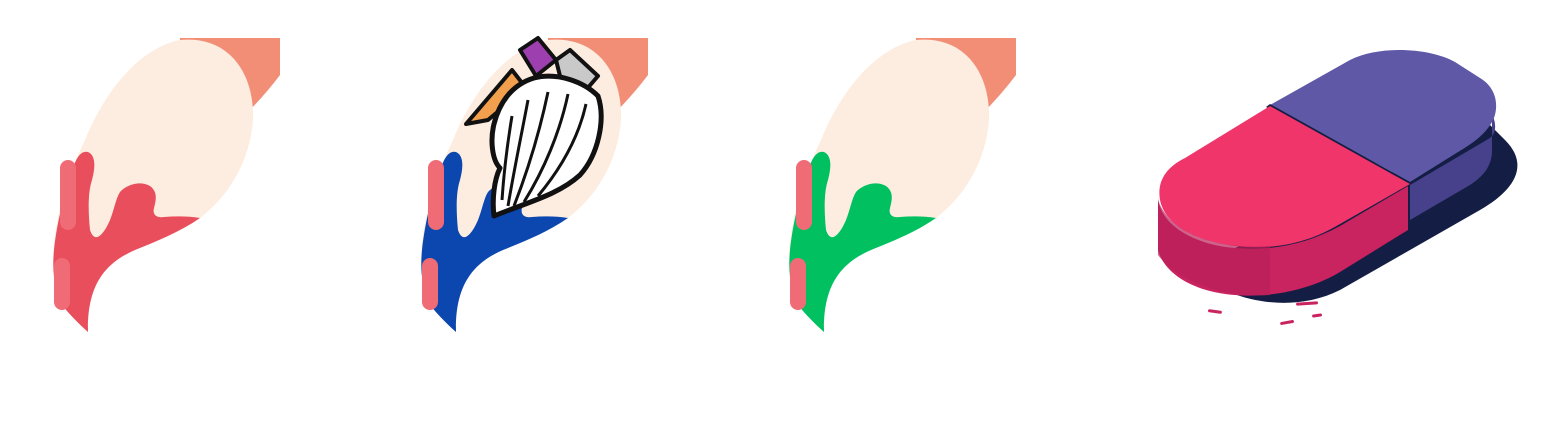 The height and width of the screenshot is (425, 1564). I want to click on eraser-icon, so click(1338, 187).